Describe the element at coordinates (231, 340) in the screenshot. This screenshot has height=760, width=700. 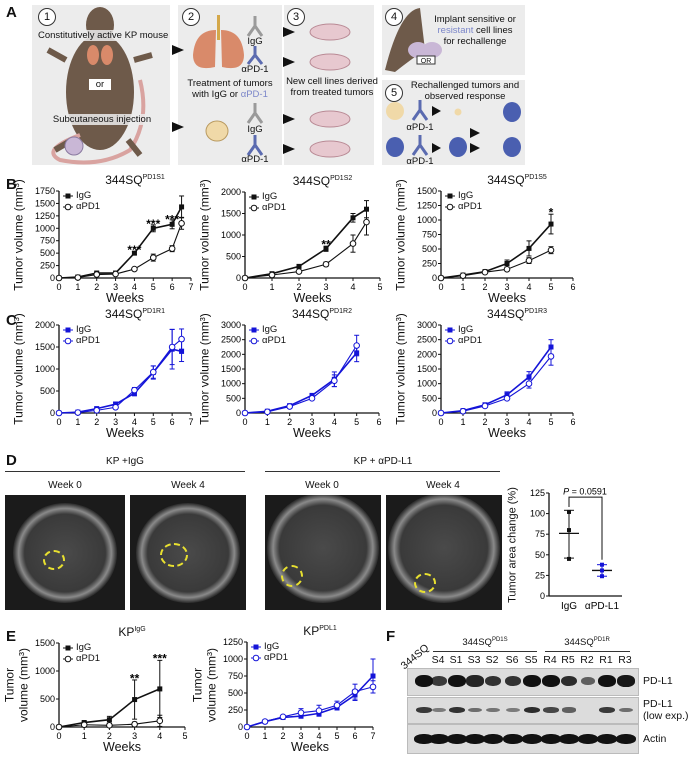
I see `y-tick-label: 2500` at that location.